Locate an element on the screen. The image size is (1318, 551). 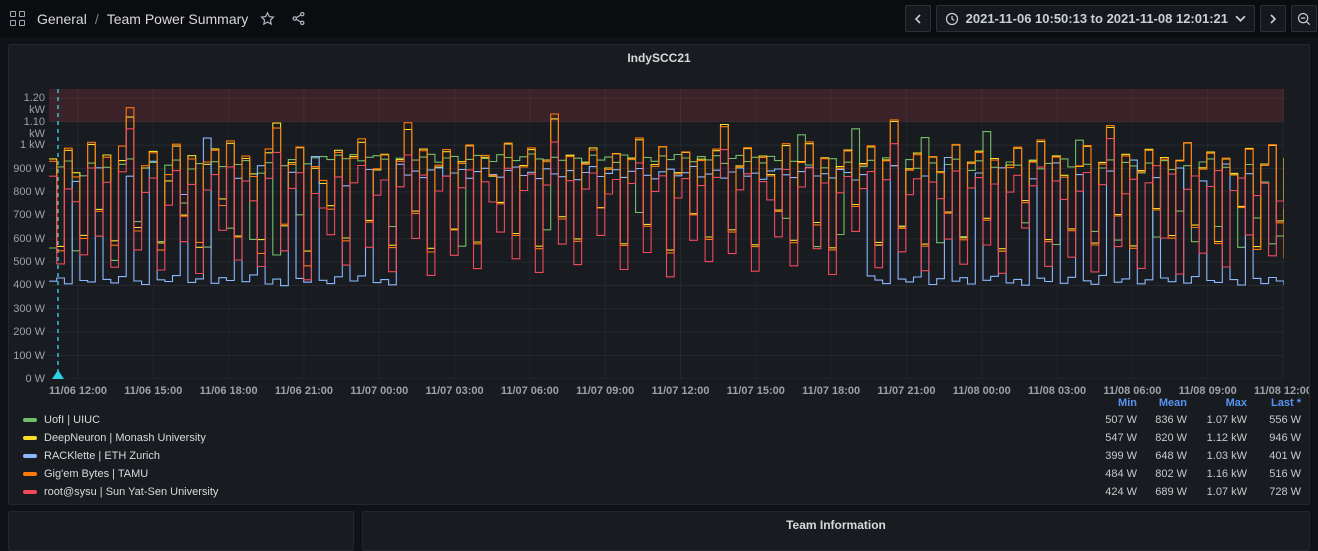
stats-header-max: Max is located at coordinates (1236, 403).